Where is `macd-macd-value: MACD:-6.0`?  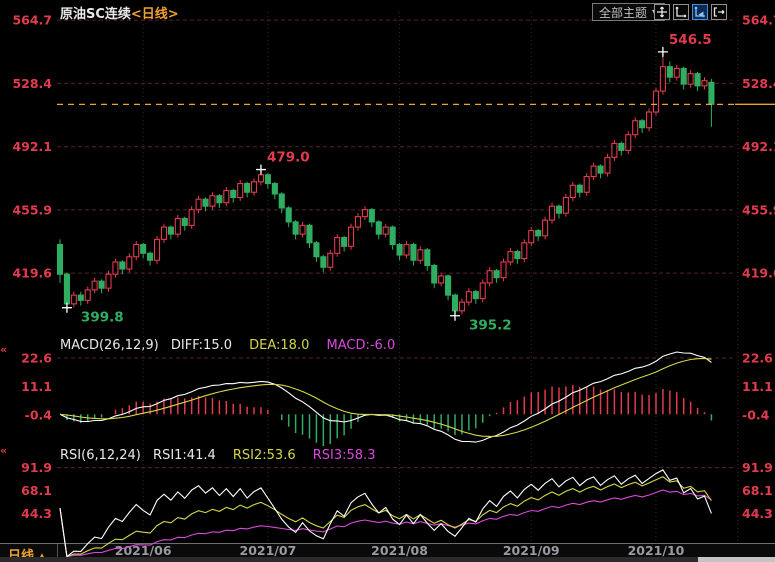 macd-macd-value: MACD:-6.0 is located at coordinates (361, 345).